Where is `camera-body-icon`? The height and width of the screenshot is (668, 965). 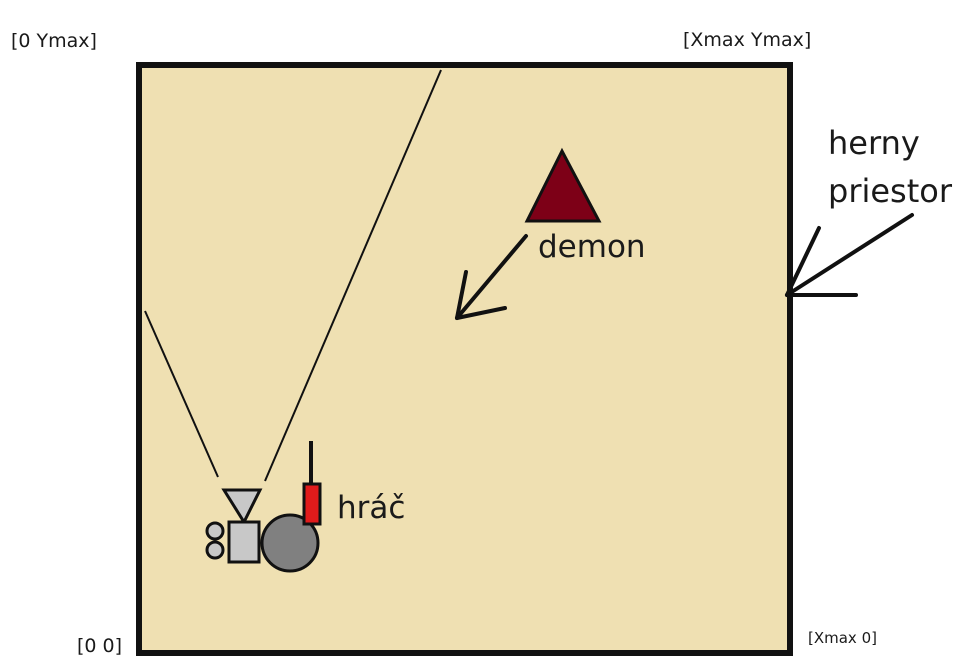
camera-body-icon is located at coordinates (244, 542).